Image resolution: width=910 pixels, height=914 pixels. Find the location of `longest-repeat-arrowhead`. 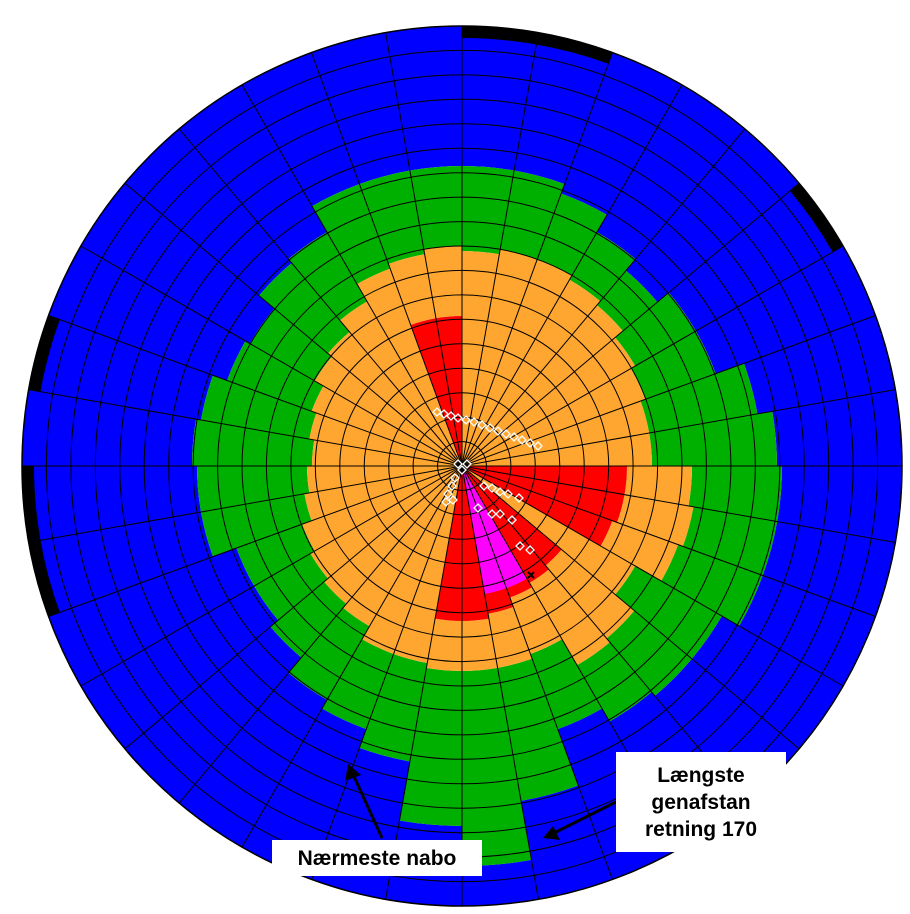

longest-repeat-arrowhead is located at coordinates (551, 833).